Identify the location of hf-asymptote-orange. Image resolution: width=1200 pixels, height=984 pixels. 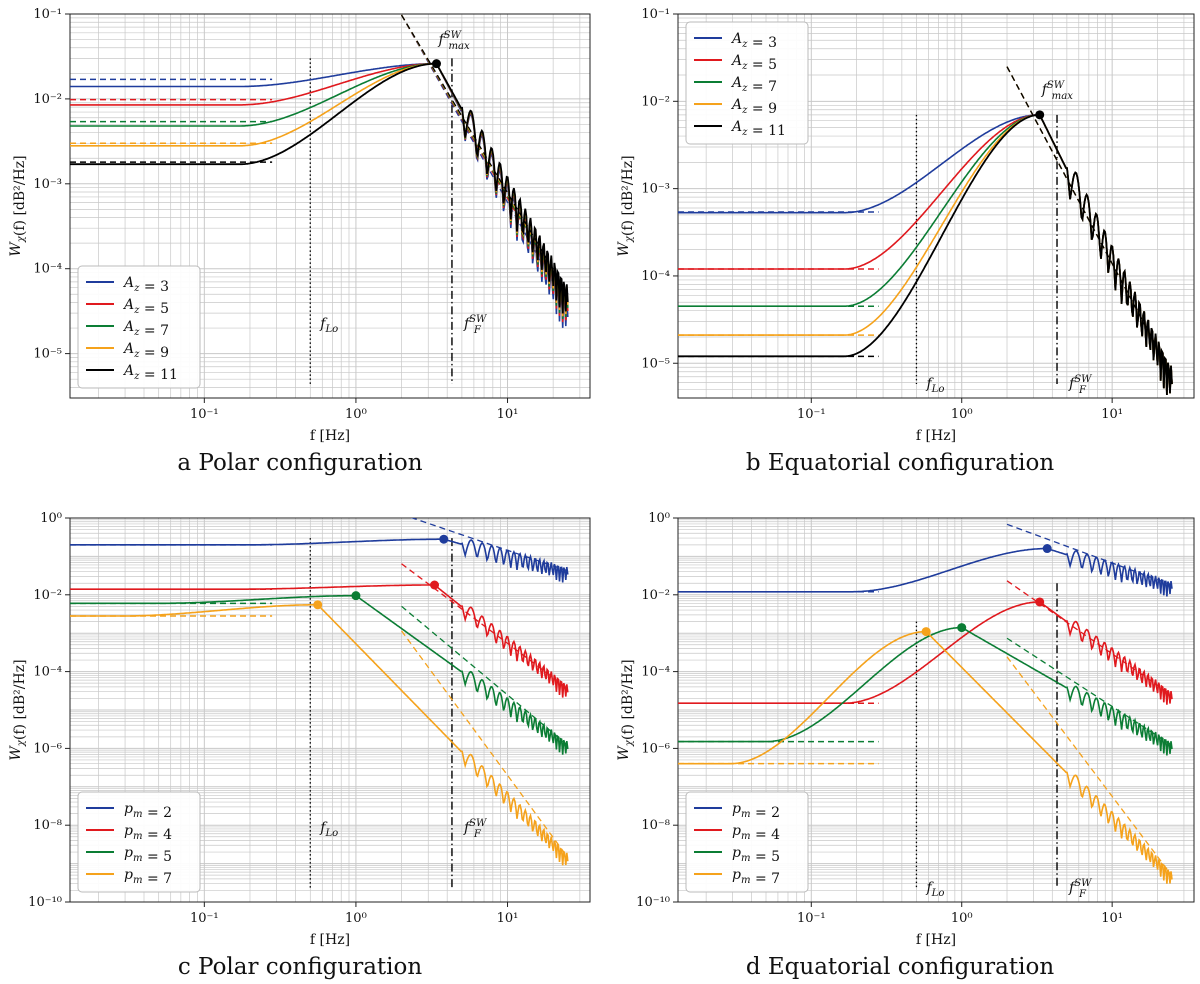
(1089, 766).